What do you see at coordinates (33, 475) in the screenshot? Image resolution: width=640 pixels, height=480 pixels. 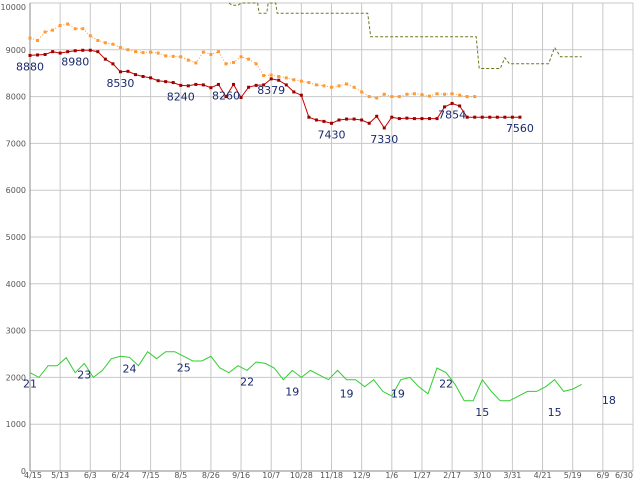 I see `x-tick-label: 4/15` at bounding box center [33, 475].